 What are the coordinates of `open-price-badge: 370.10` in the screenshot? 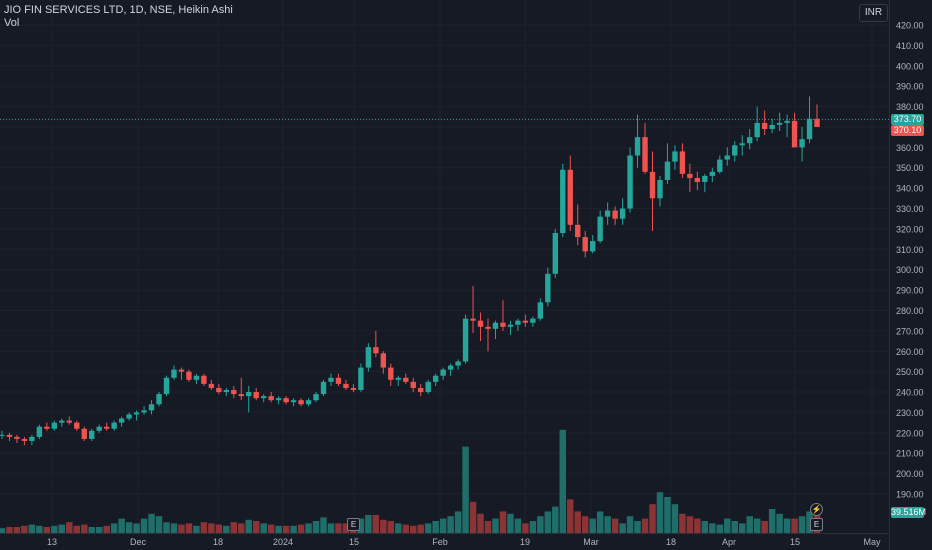 It's located at (907, 130).